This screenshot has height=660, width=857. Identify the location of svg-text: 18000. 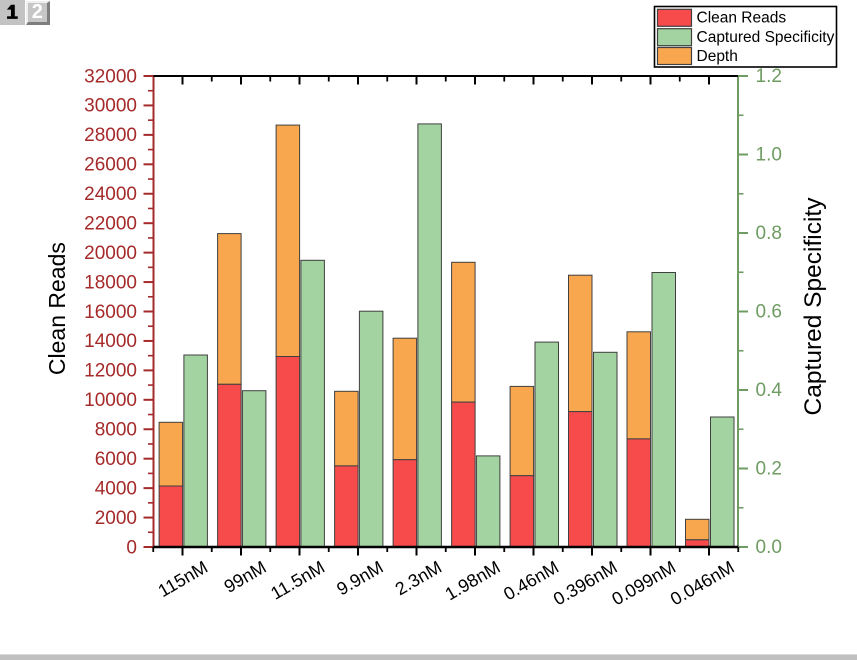
(110, 282).